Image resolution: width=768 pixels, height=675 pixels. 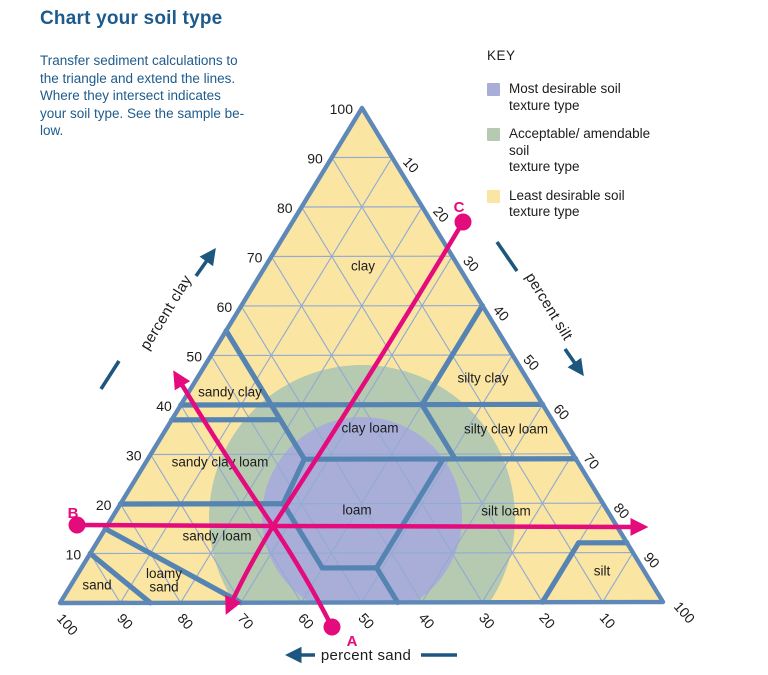 I want to click on sample-line-B, so click(x=361, y=526).